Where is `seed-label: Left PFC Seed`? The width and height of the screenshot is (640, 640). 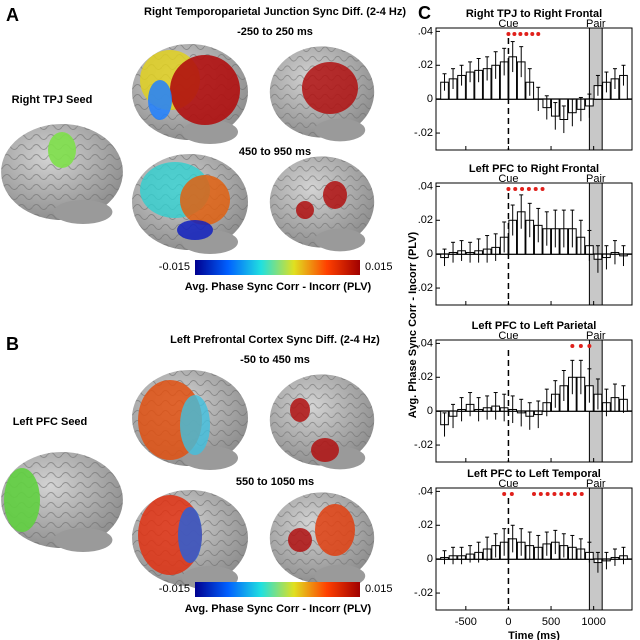
seed-label: Left PFC Seed is located at coordinates (50, 422).